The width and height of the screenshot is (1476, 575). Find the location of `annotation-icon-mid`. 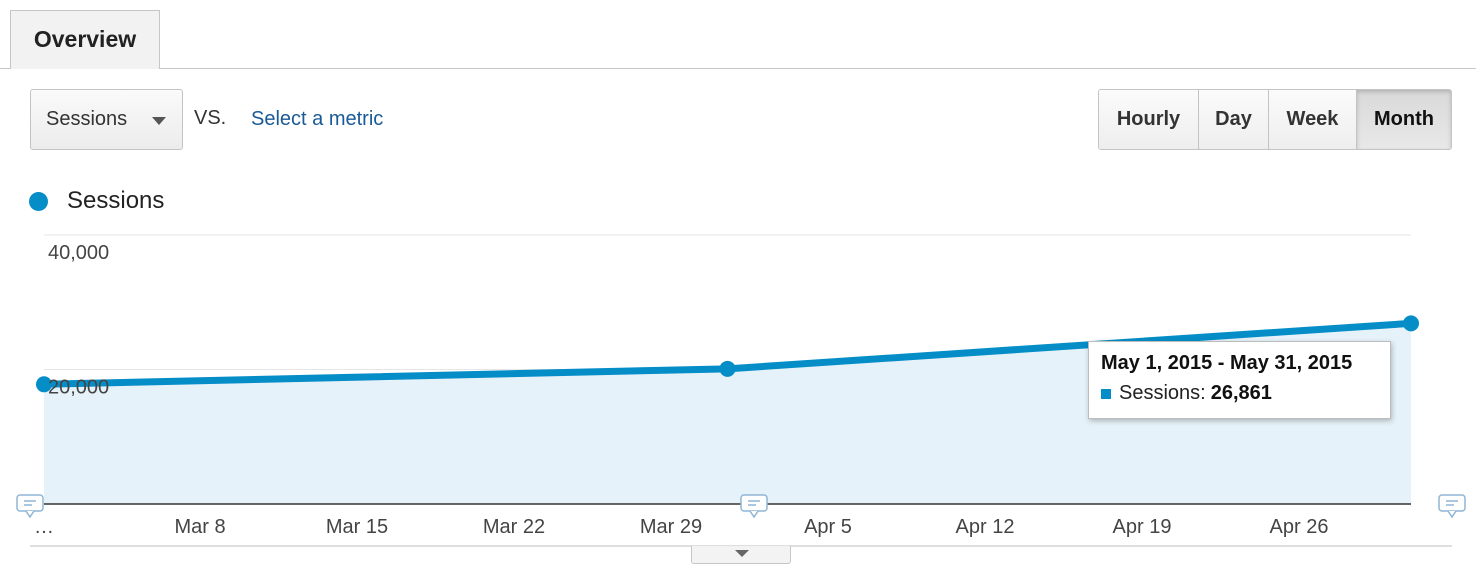

annotation-icon-mid is located at coordinates (754, 503).